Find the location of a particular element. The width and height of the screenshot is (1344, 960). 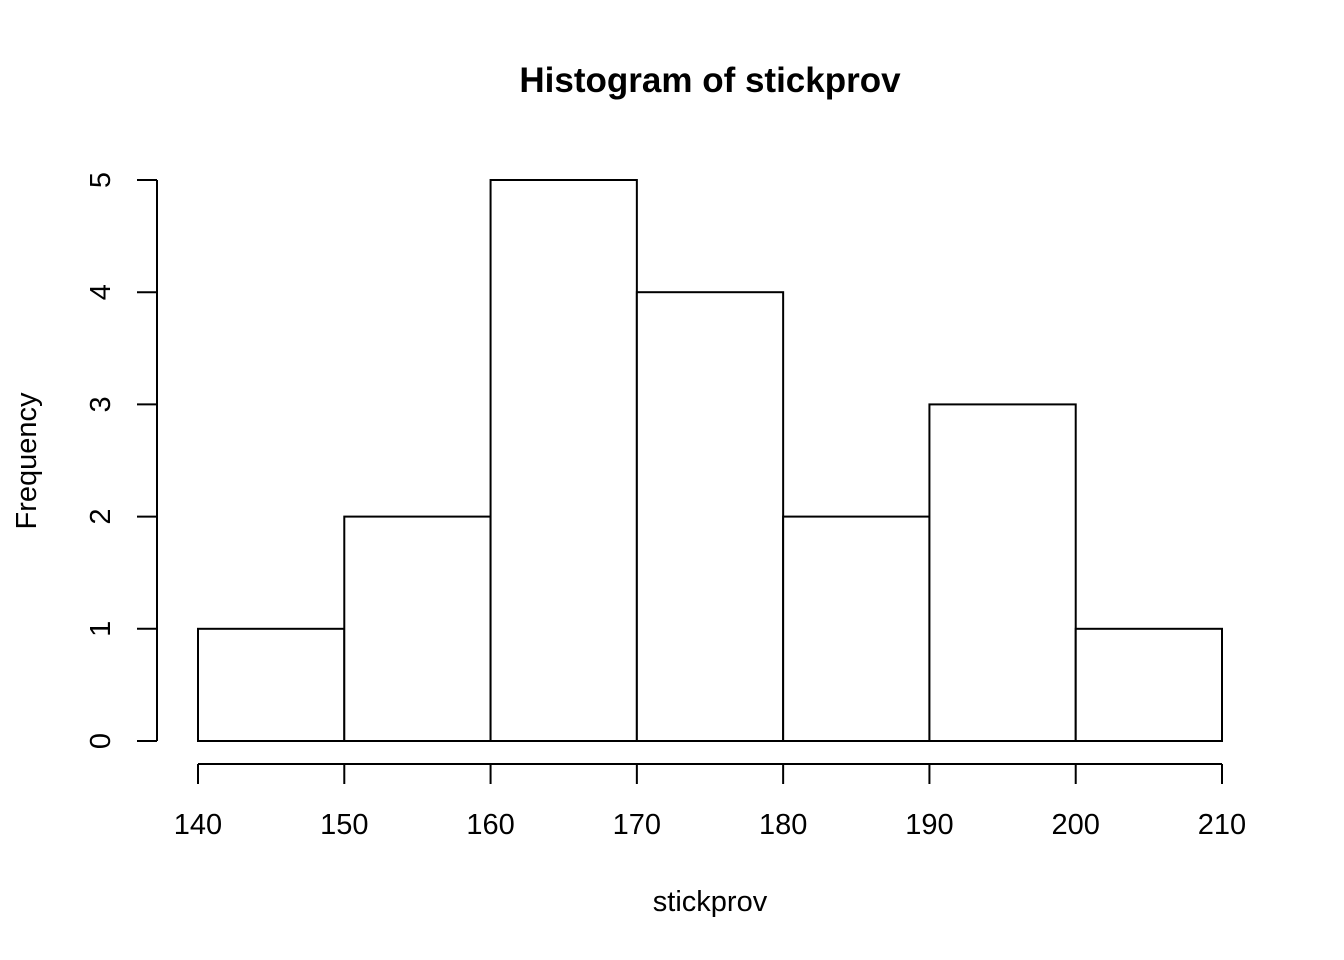

x-tick-label-190: 190 is located at coordinates (929, 825).